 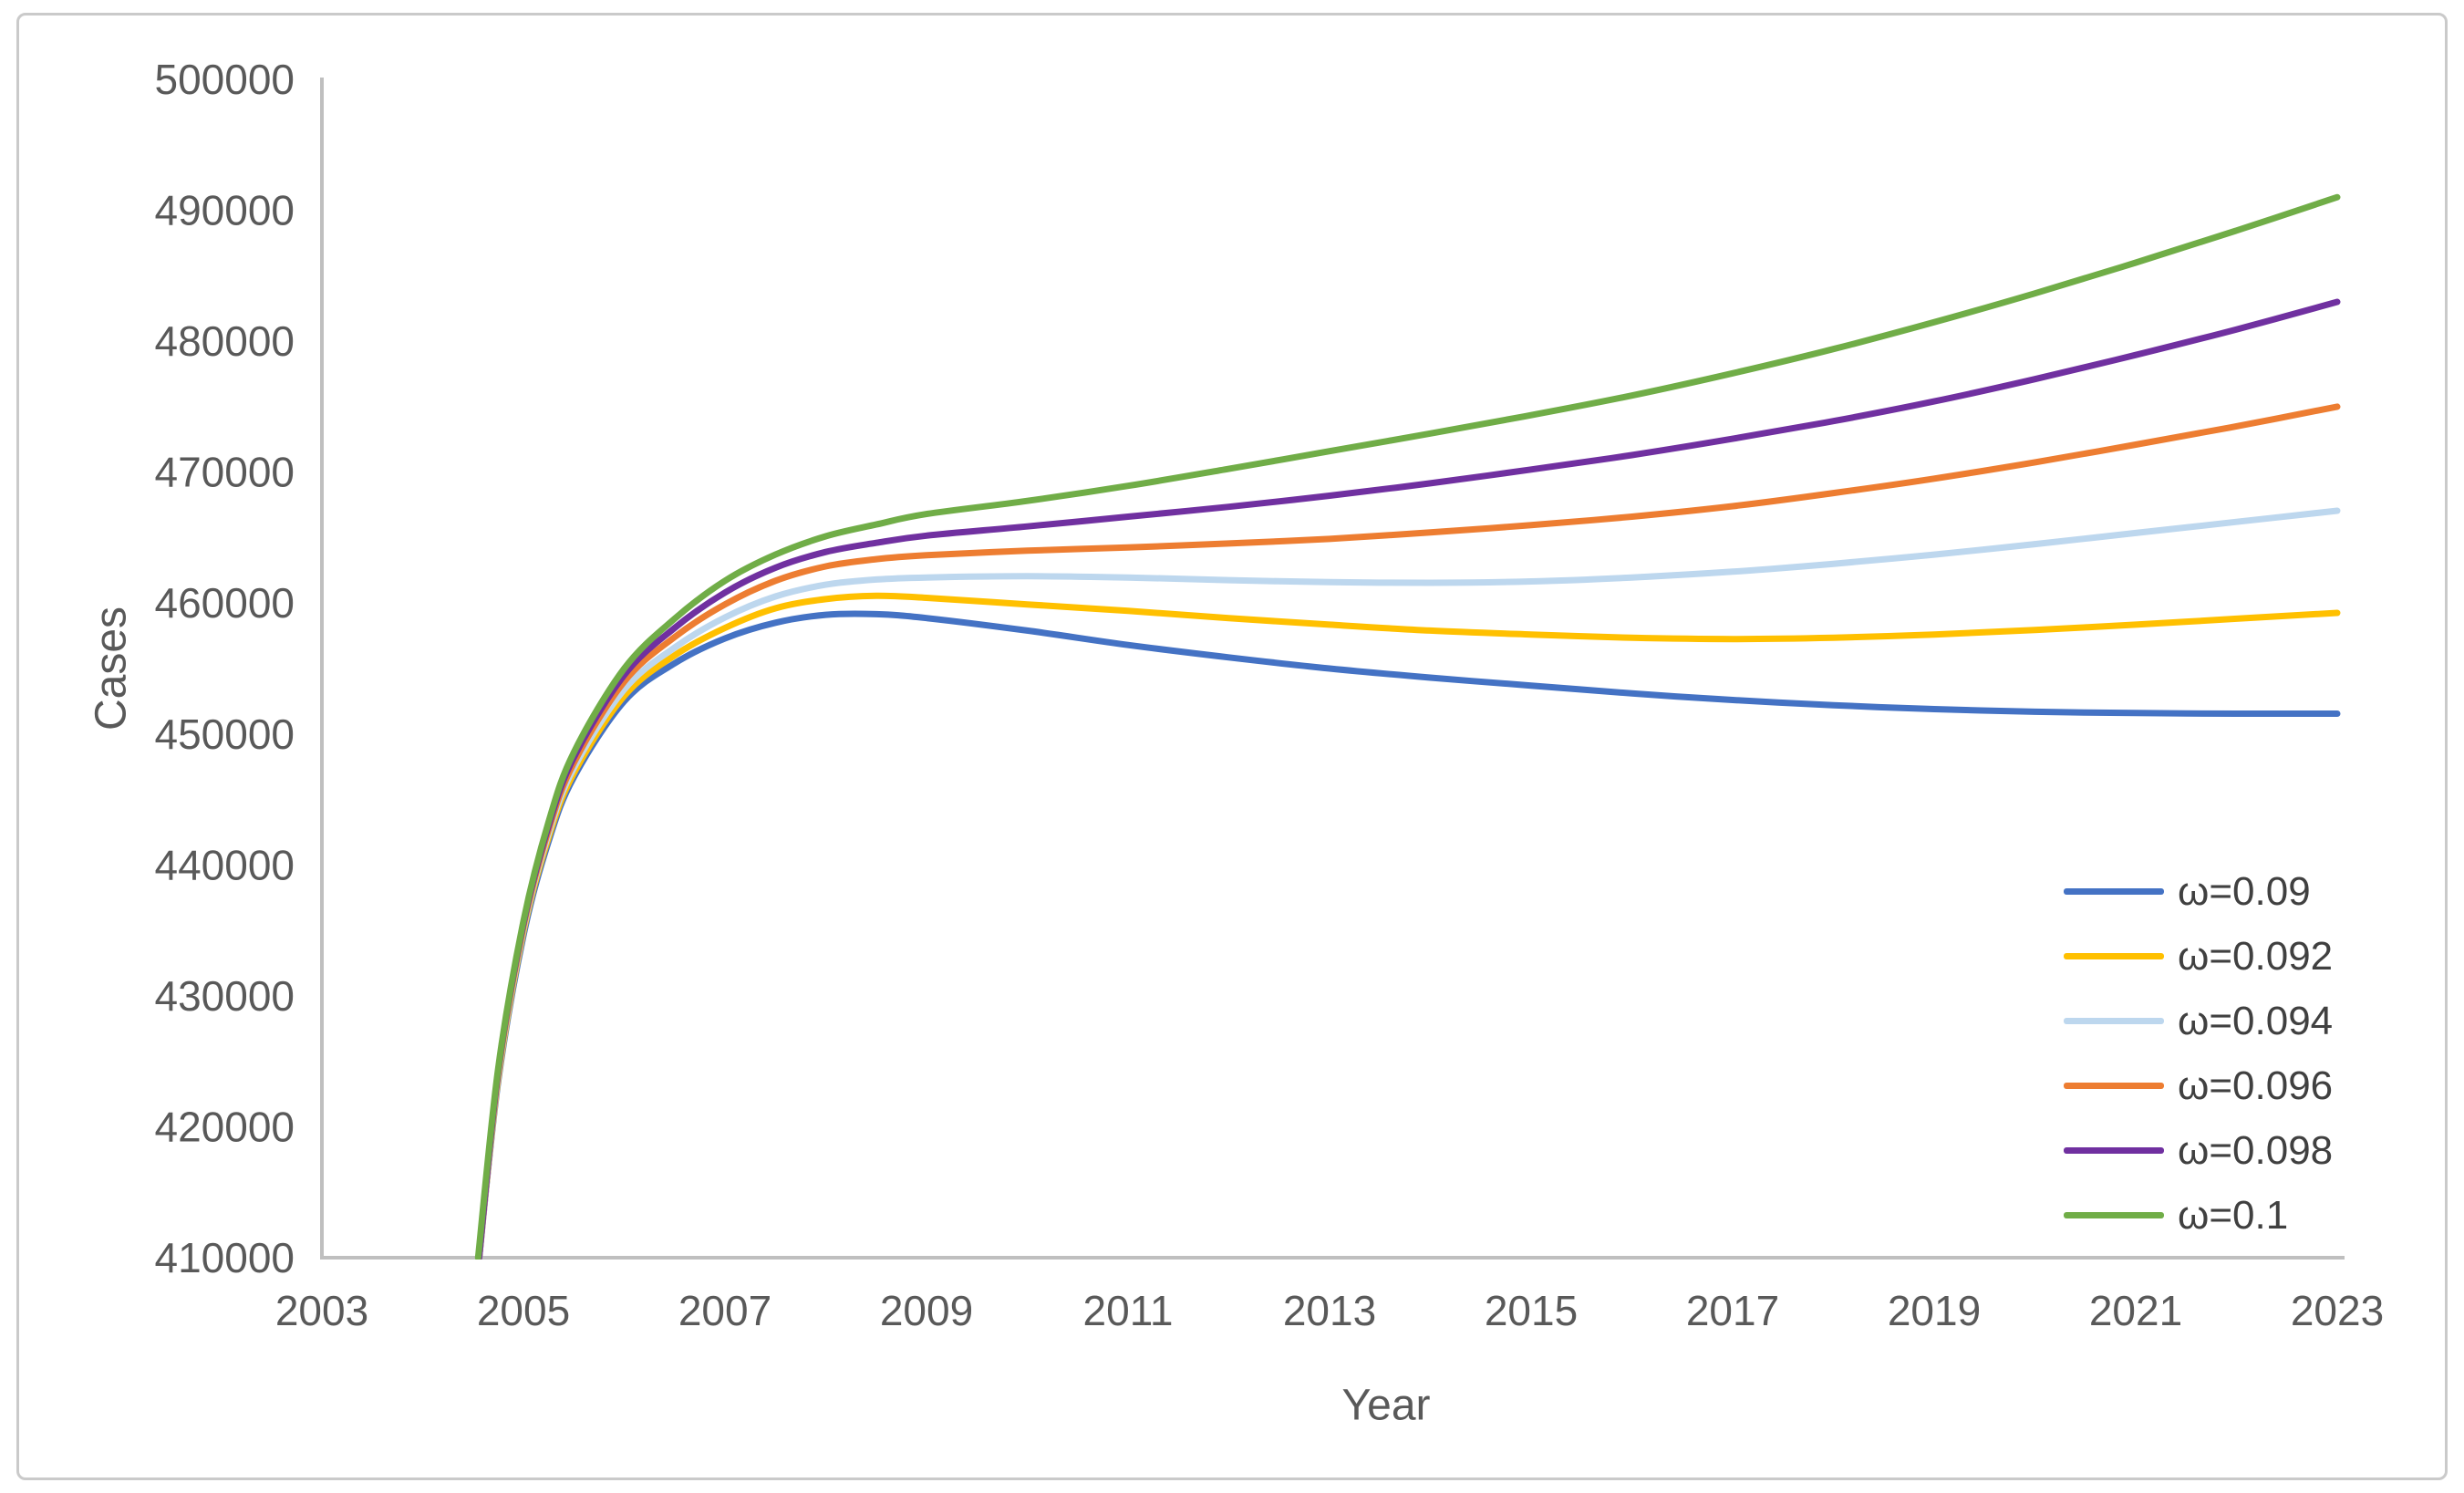 What do you see at coordinates (1935, 1311) in the screenshot?
I see `x-tick-label: 2019` at bounding box center [1935, 1311].